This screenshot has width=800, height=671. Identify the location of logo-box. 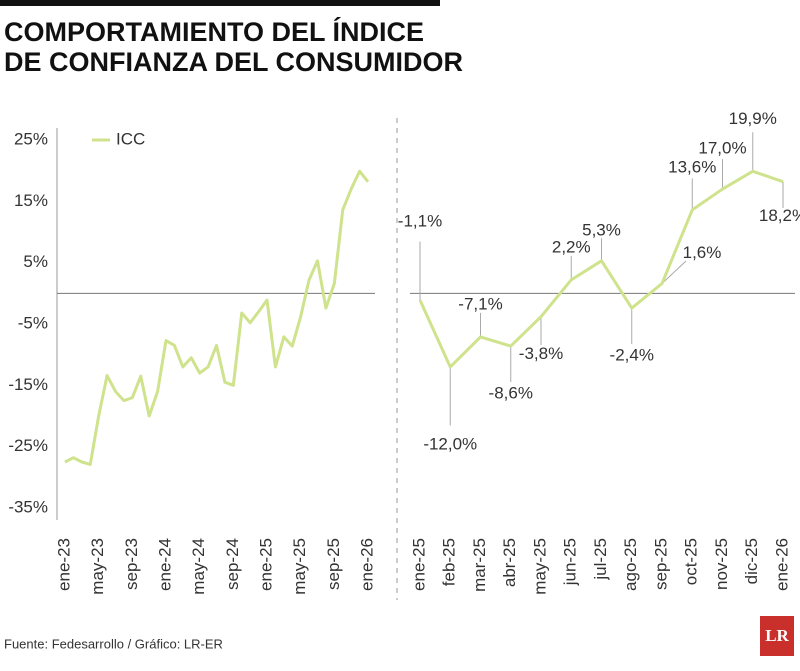
(777, 636).